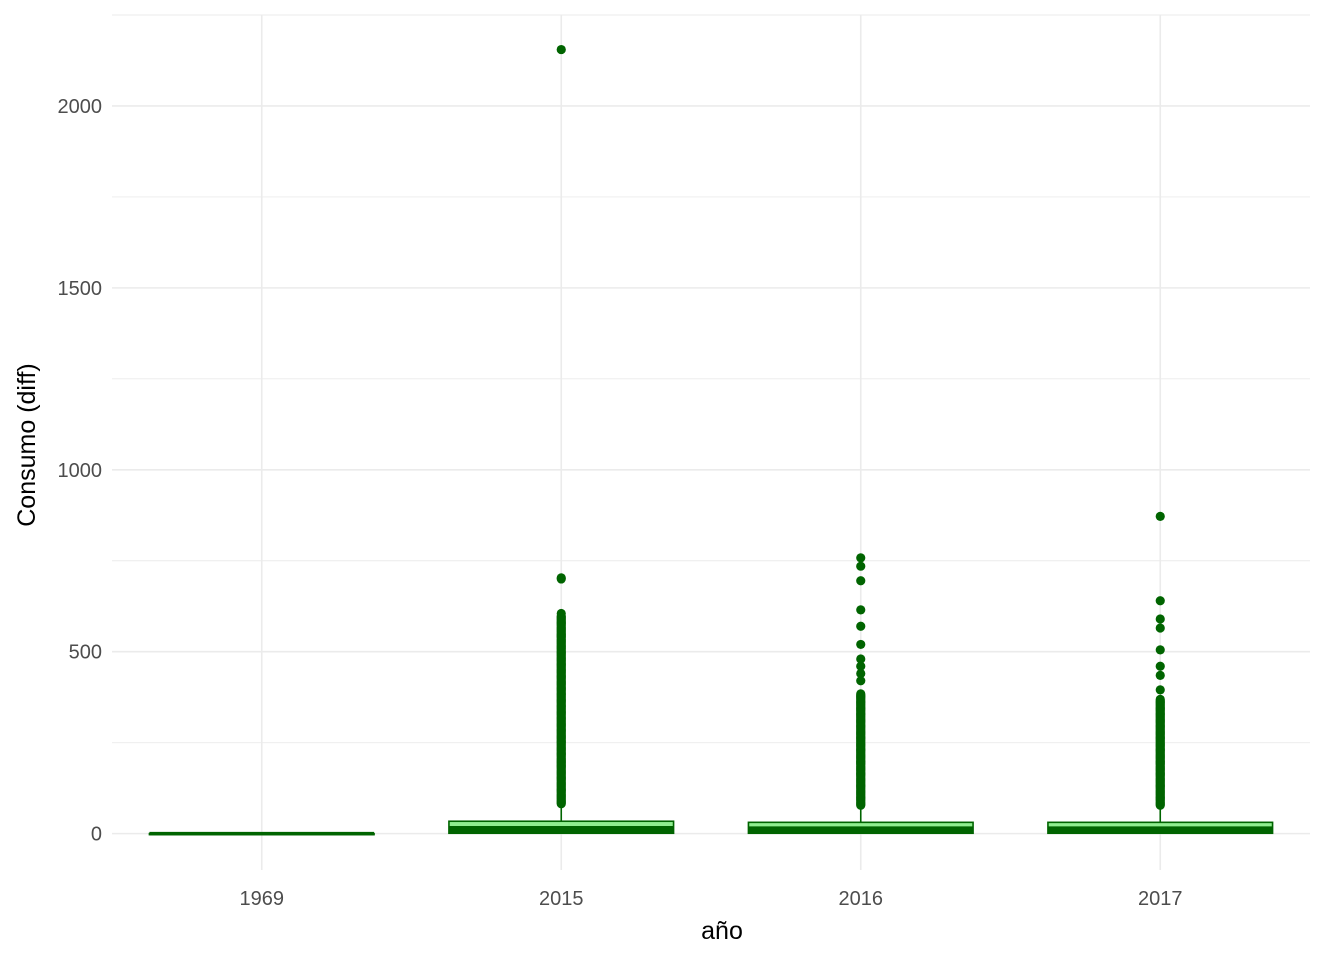  I want to click on y-tick-label: 500, so click(85, 653).